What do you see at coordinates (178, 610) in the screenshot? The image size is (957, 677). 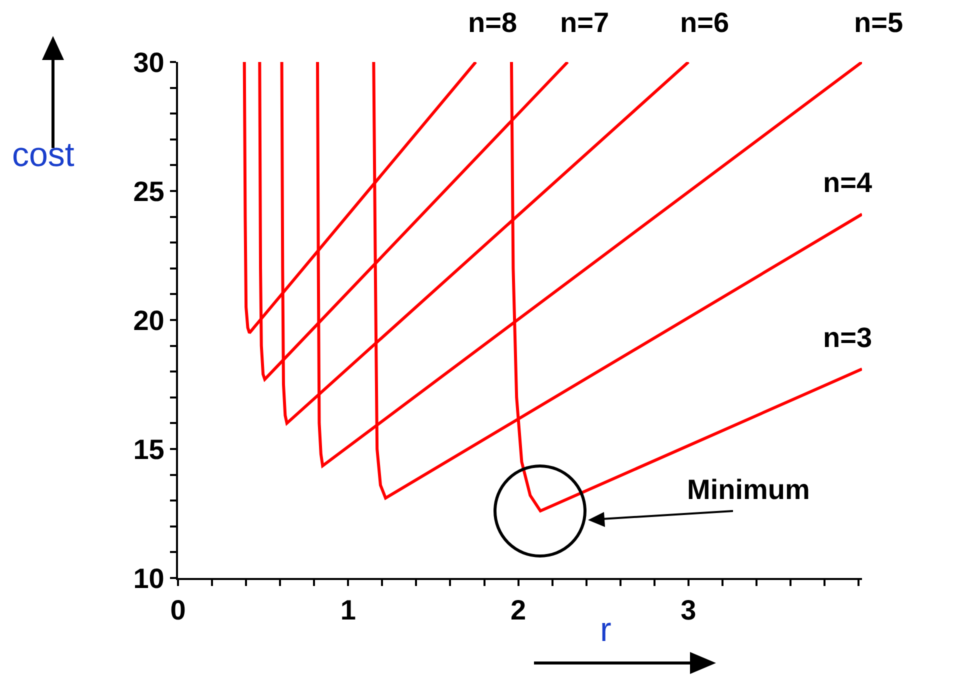 I see `x-tick-label: 0` at bounding box center [178, 610].